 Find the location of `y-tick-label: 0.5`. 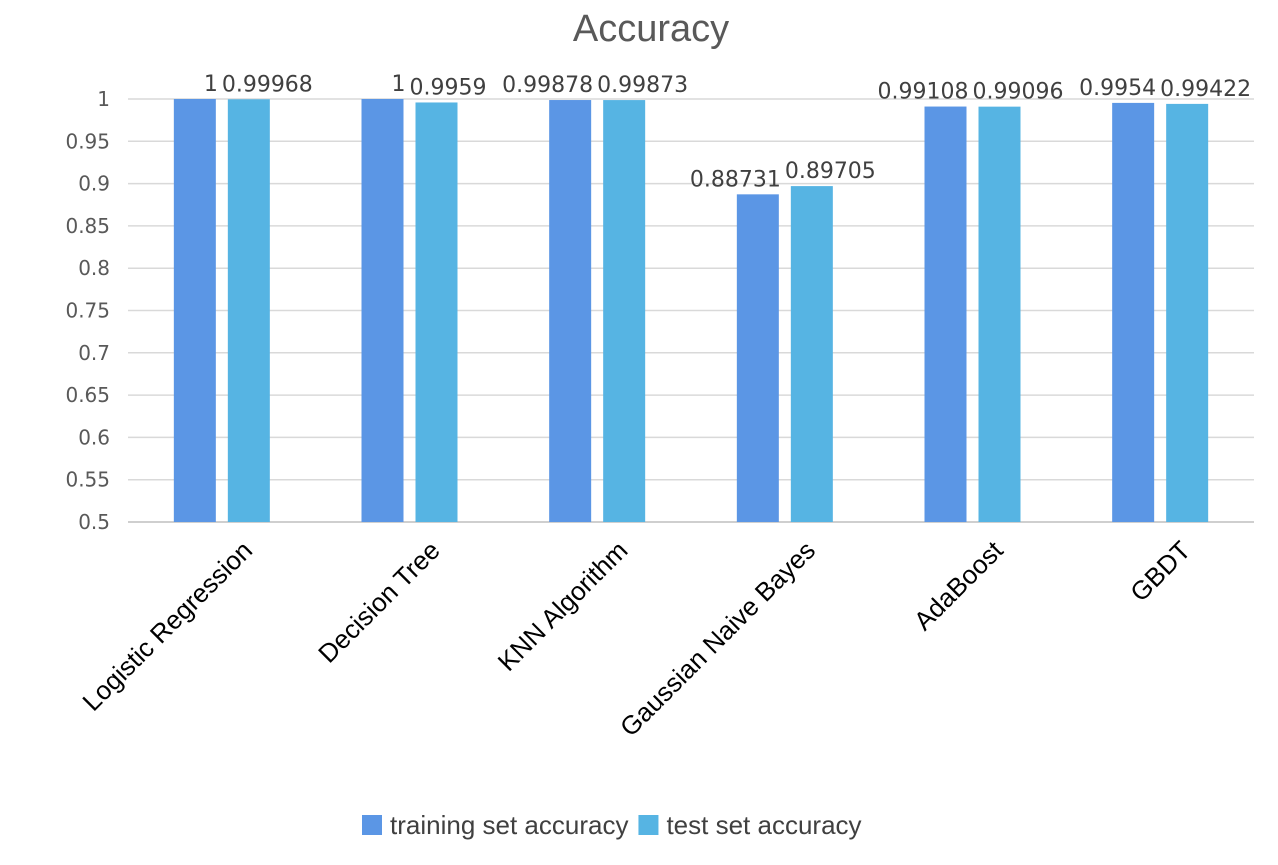

y-tick-label: 0.5 is located at coordinates (94, 522).